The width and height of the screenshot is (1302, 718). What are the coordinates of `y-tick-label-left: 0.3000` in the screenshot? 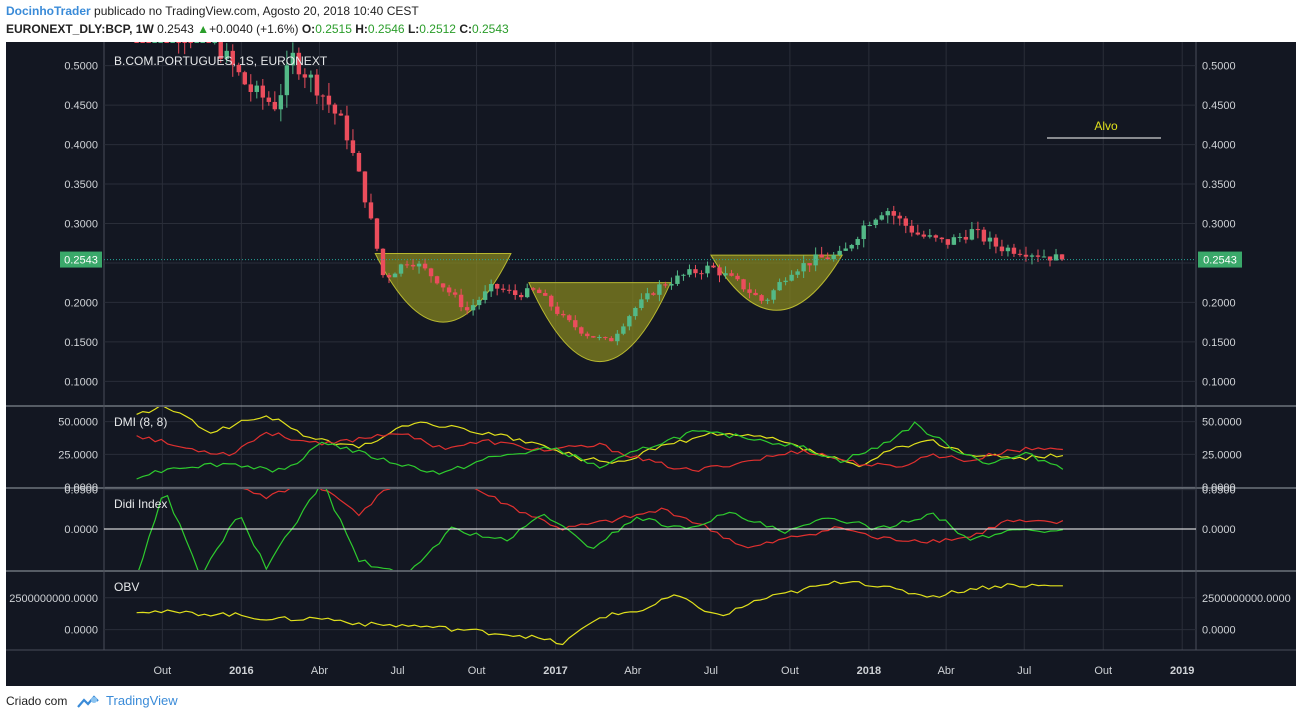 It's located at (81, 225).